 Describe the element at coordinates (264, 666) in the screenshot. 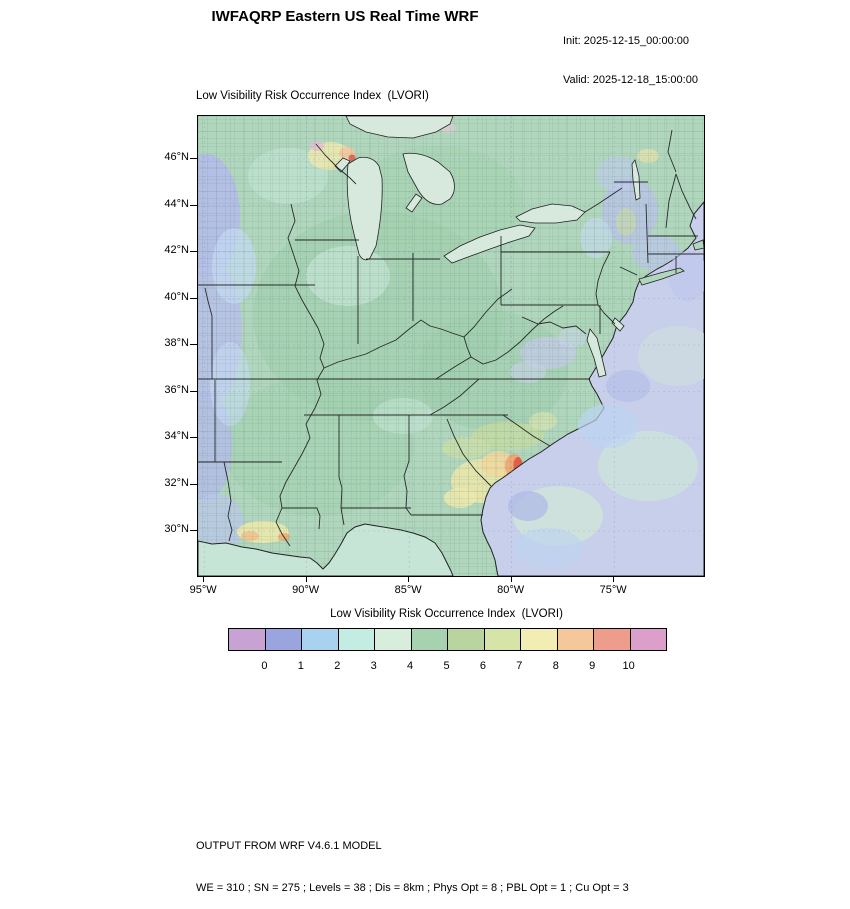

I see `colorbar-tick-label: 0` at that location.